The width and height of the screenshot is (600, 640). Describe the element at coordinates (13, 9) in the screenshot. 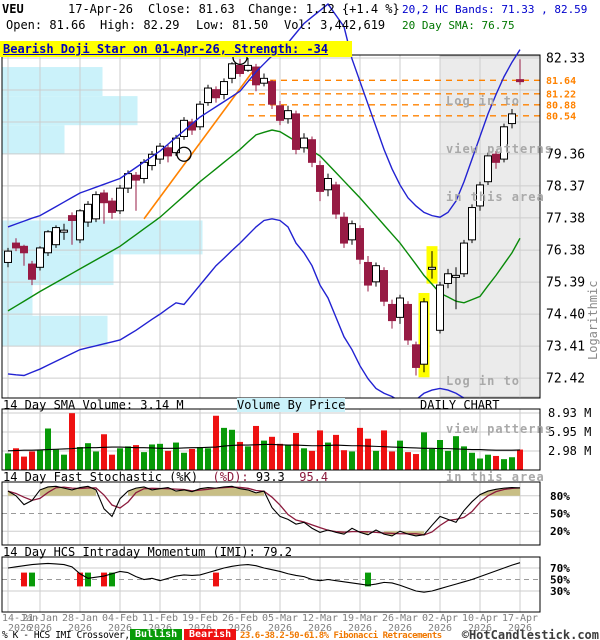

I see `ticker-symbol: VEU` at that location.